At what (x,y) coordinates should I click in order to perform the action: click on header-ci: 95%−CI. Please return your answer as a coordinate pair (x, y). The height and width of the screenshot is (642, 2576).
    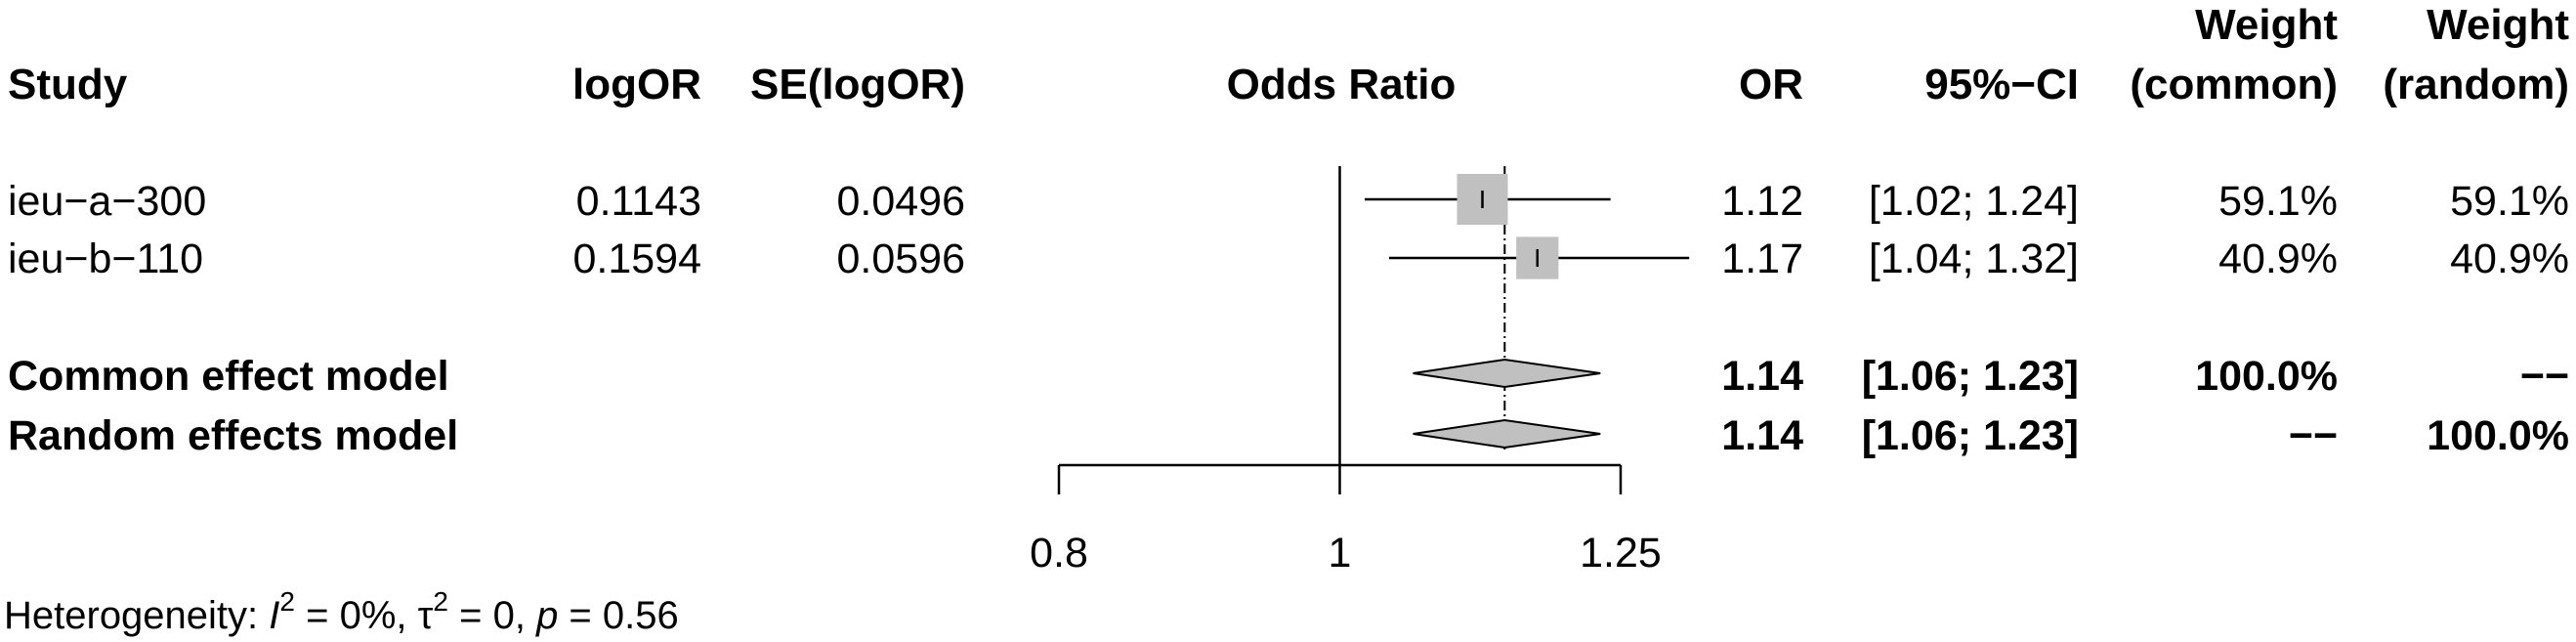
    Looking at the image, I should click on (2001, 84).